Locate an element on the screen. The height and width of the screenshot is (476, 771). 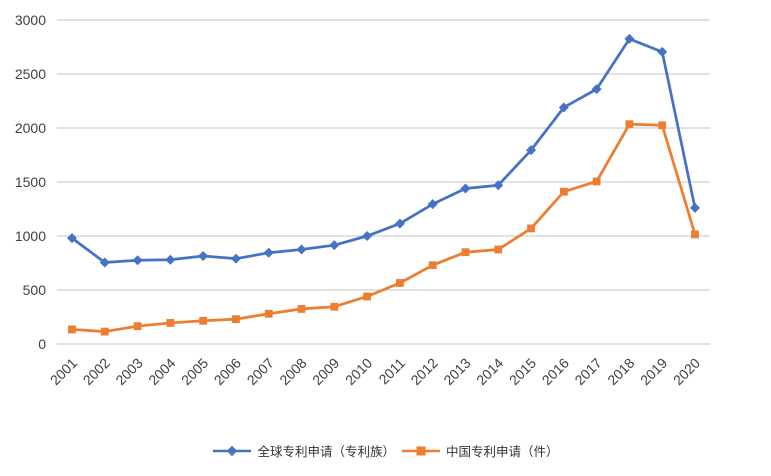
x-axis-tick-label: 2012 is located at coordinates (423, 371).